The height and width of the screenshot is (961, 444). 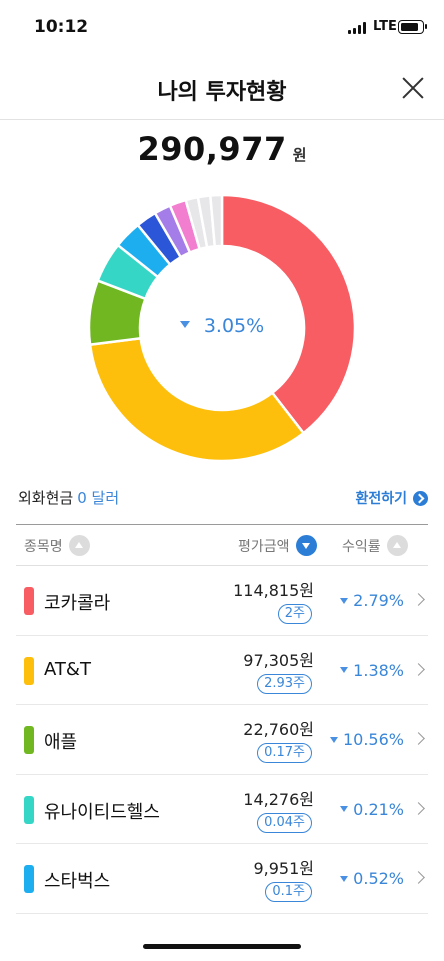 I want to click on sort-by-value-button: 평가금액, so click(x=277, y=545).